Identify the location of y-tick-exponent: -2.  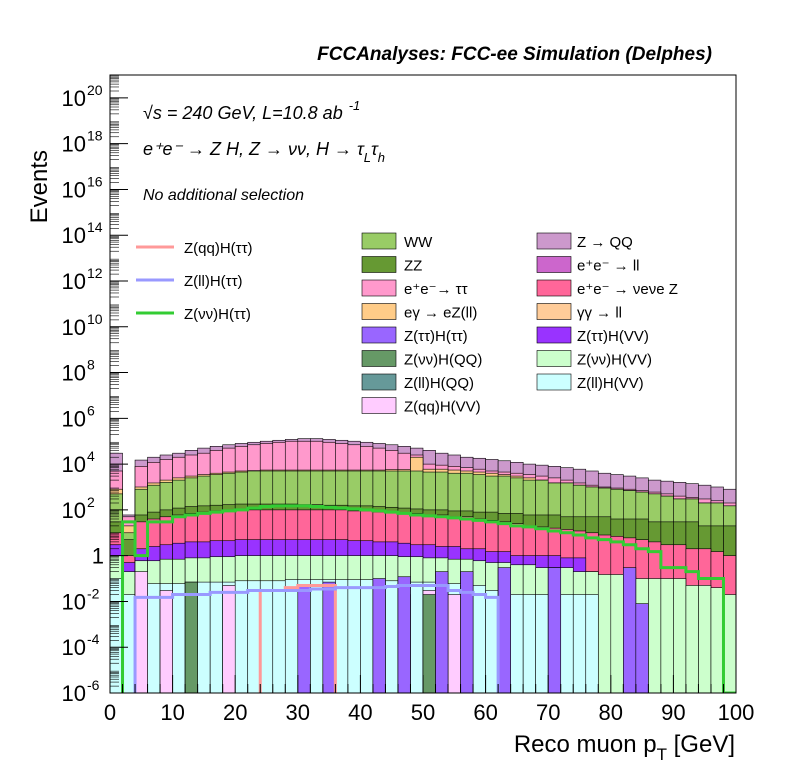
(93, 593).